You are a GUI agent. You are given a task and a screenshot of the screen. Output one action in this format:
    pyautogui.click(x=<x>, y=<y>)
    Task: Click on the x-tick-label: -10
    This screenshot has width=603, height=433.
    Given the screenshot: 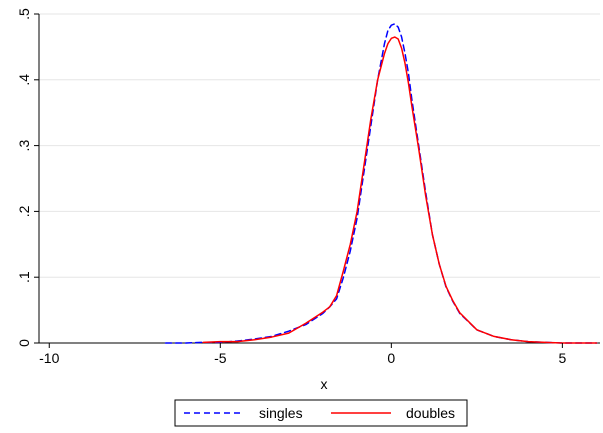 What is the action you would take?
    pyautogui.click(x=49, y=358)
    